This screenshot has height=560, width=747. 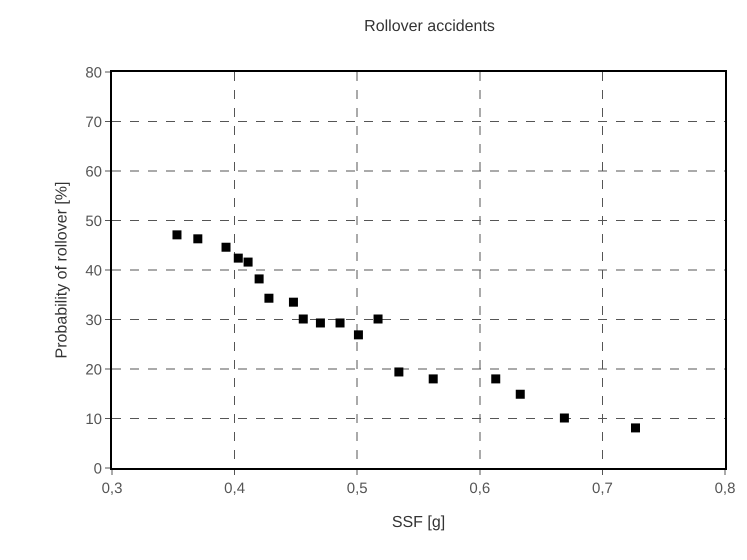 What do you see at coordinates (357, 488) in the screenshot?
I see `x-tick-label: 0,5` at bounding box center [357, 488].